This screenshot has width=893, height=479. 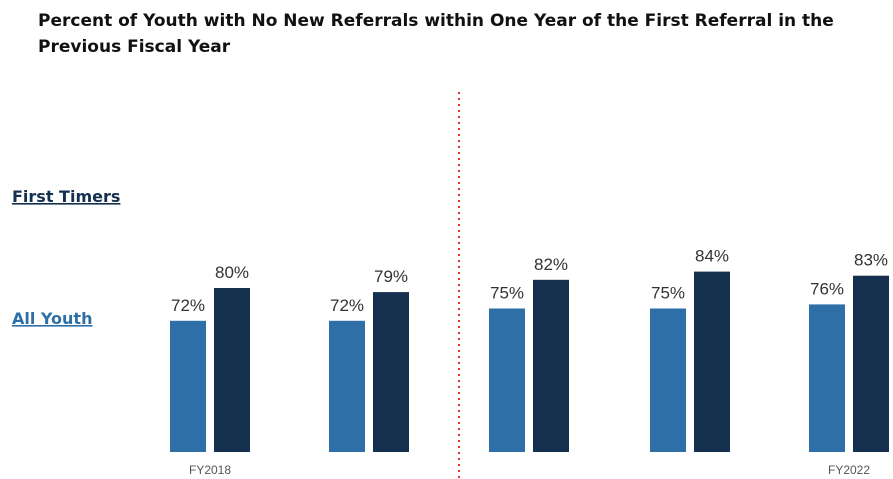 What do you see at coordinates (232, 272) in the screenshot?
I see `data-label: 80%` at bounding box center [232, 272].